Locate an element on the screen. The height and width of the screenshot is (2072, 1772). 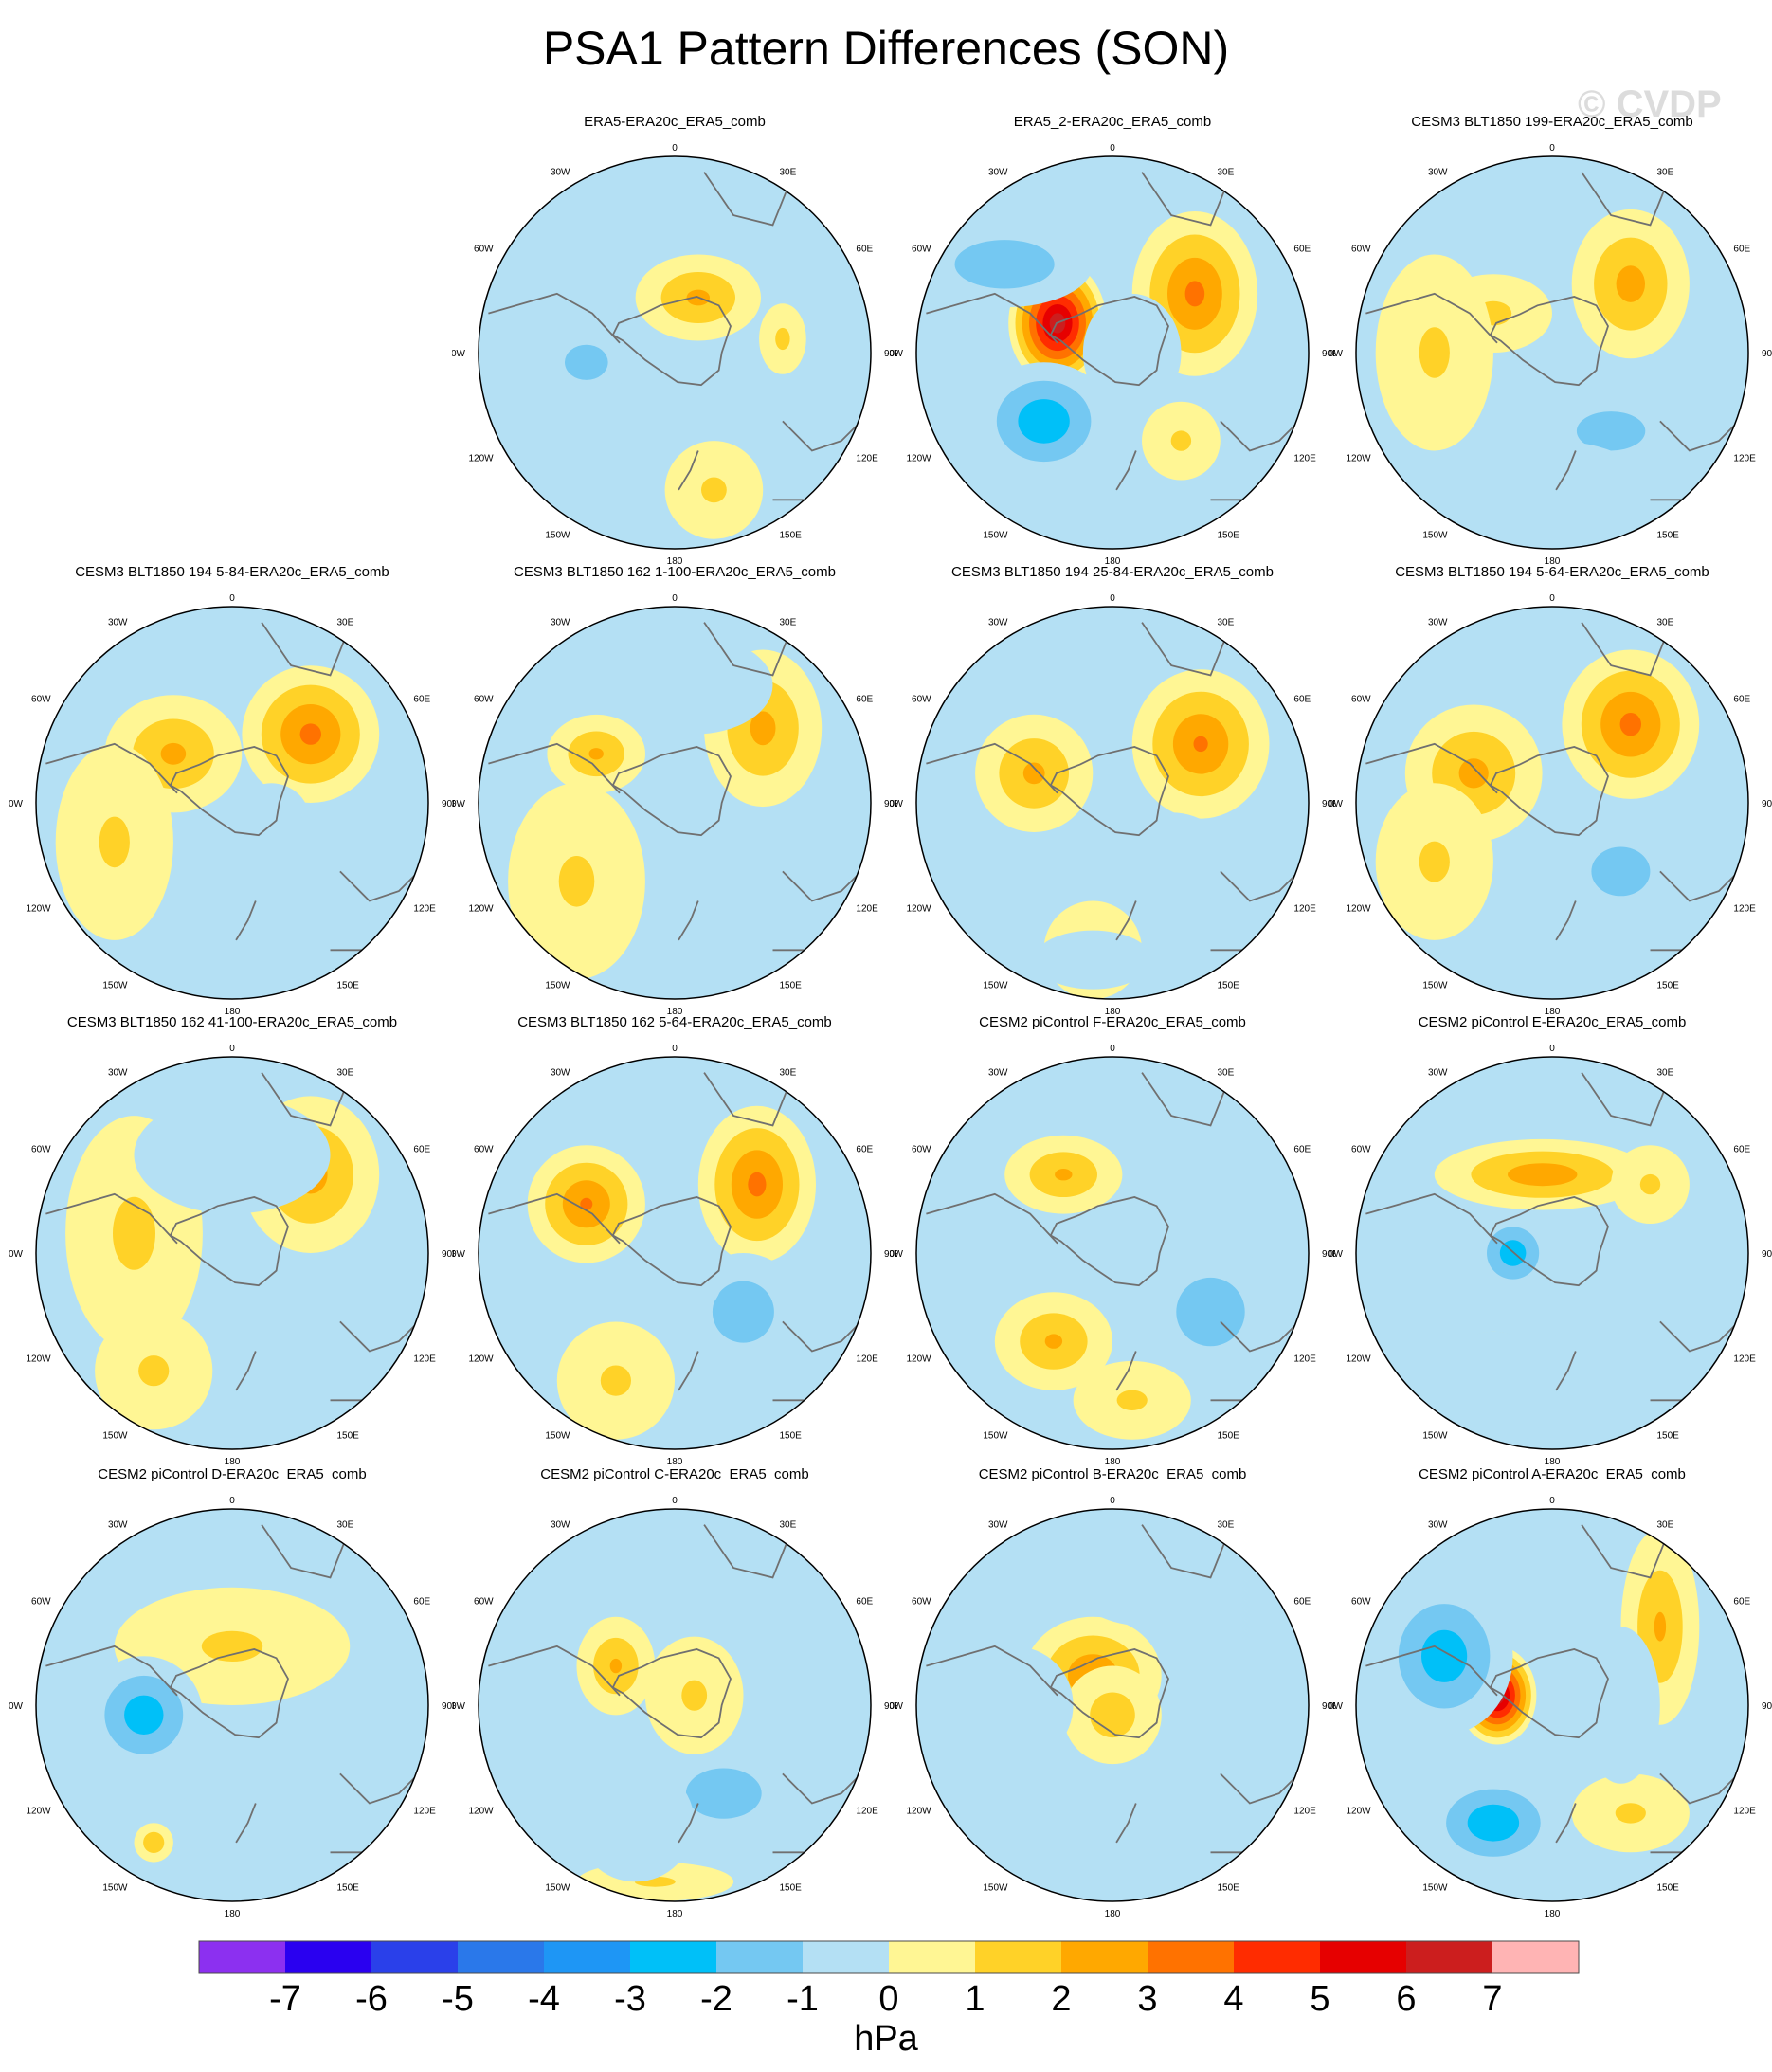
panel-title: ERA5-ERA20c_ERA5_comb is located at coordinates (675, 122).